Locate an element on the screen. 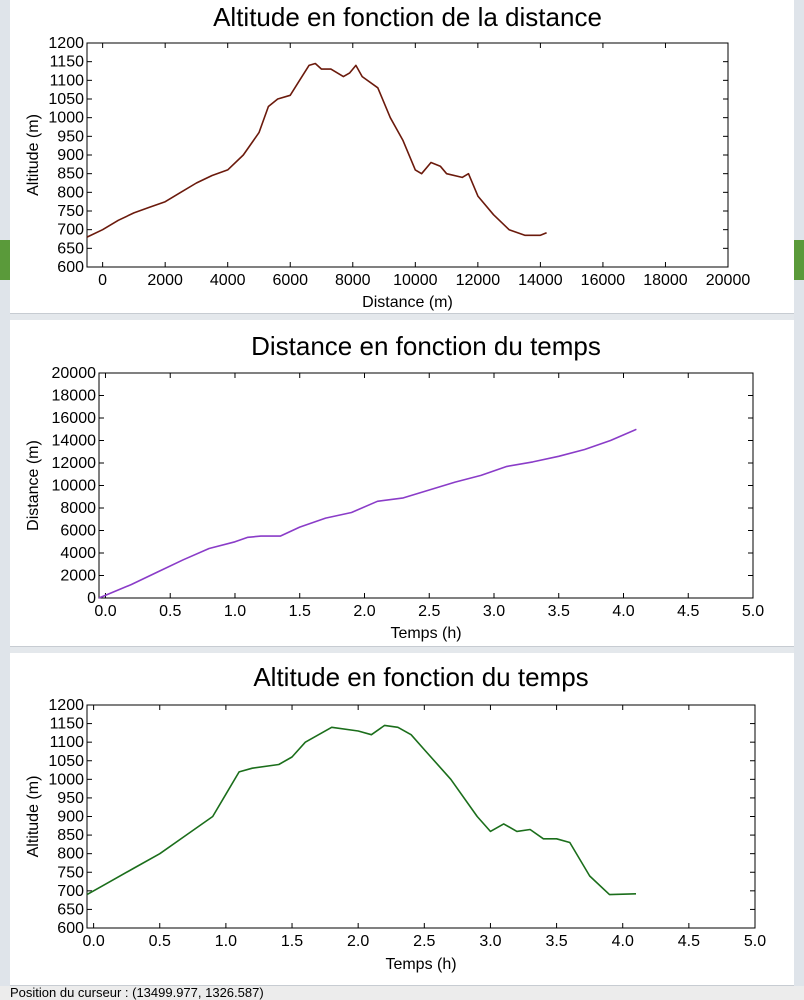 The height and width of the screenshot is (1000, 804). chart-title: Distance en fonction du temps is located at coordinates (426, 346).